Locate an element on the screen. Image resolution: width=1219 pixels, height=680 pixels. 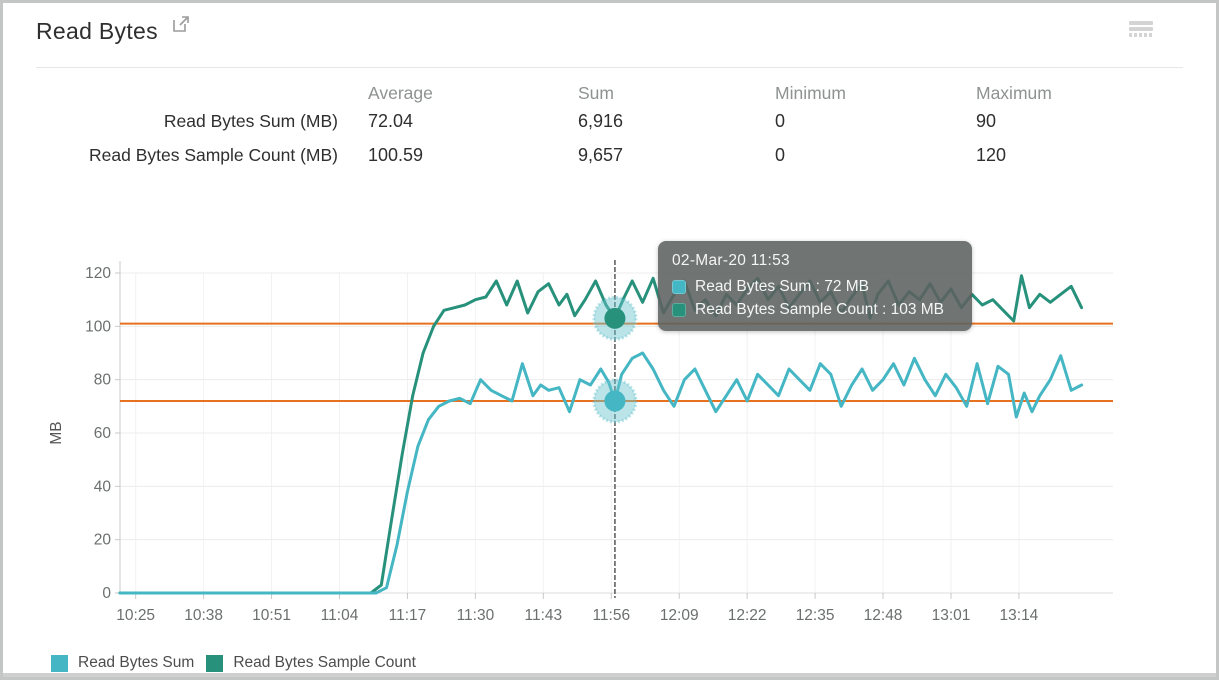
y-axis-title: MB is located at coordinates (56, 432).